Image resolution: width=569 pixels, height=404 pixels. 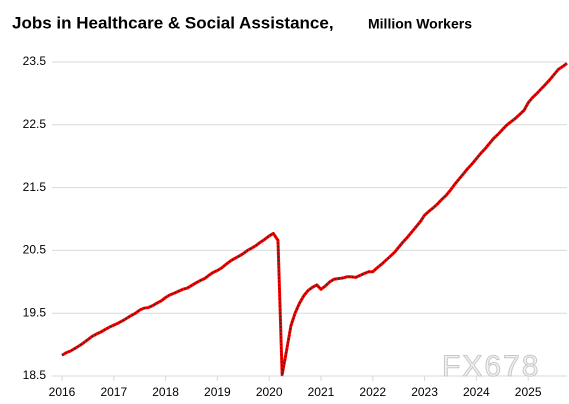 What do you see at coordinates (491, 366) in the screenshot?
I see `watermark: FX678` at bounding box center [491, 366].